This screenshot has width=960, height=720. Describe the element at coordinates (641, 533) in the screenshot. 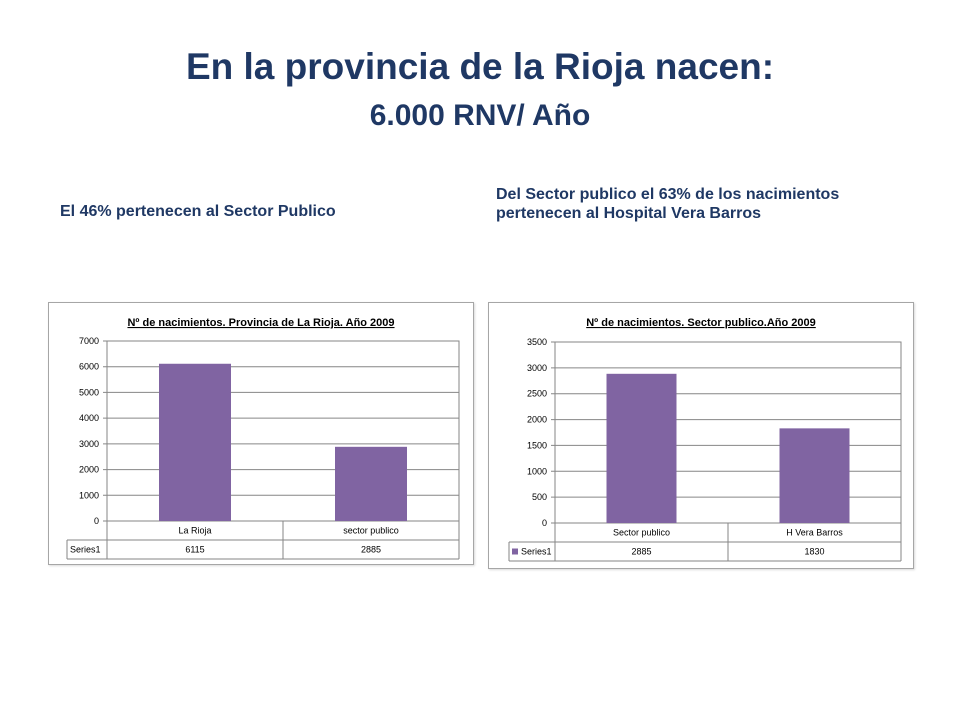

I see `x-category-label: Sector publico` at that location.